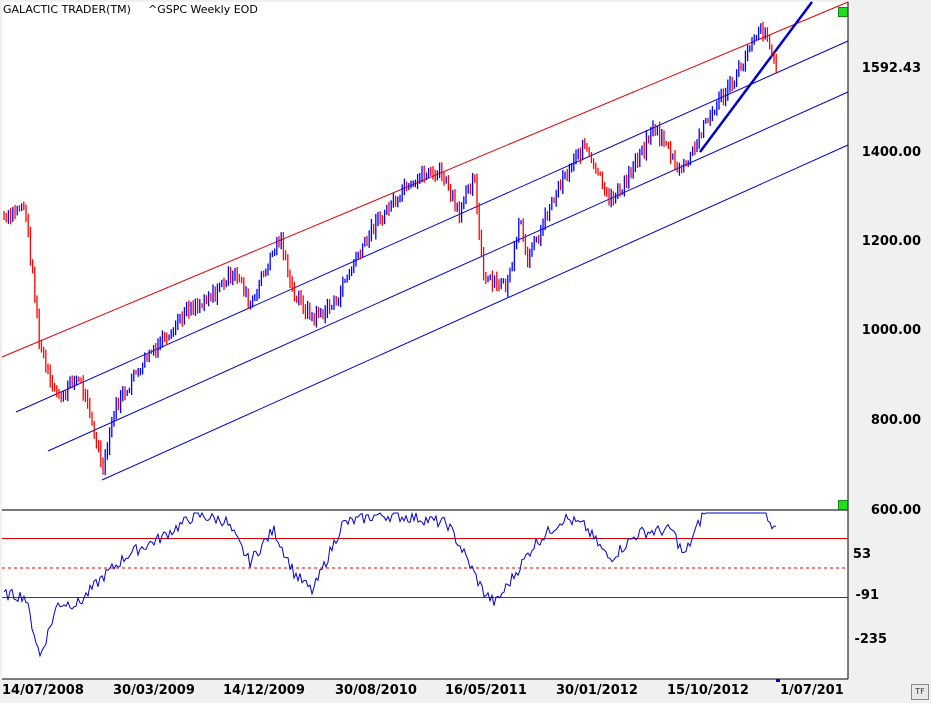 The width and height of the screenshot is (931, 703). Describe the element at coordinates (778, 680) in the screenshot. I see `current-bar-marker` at that location.